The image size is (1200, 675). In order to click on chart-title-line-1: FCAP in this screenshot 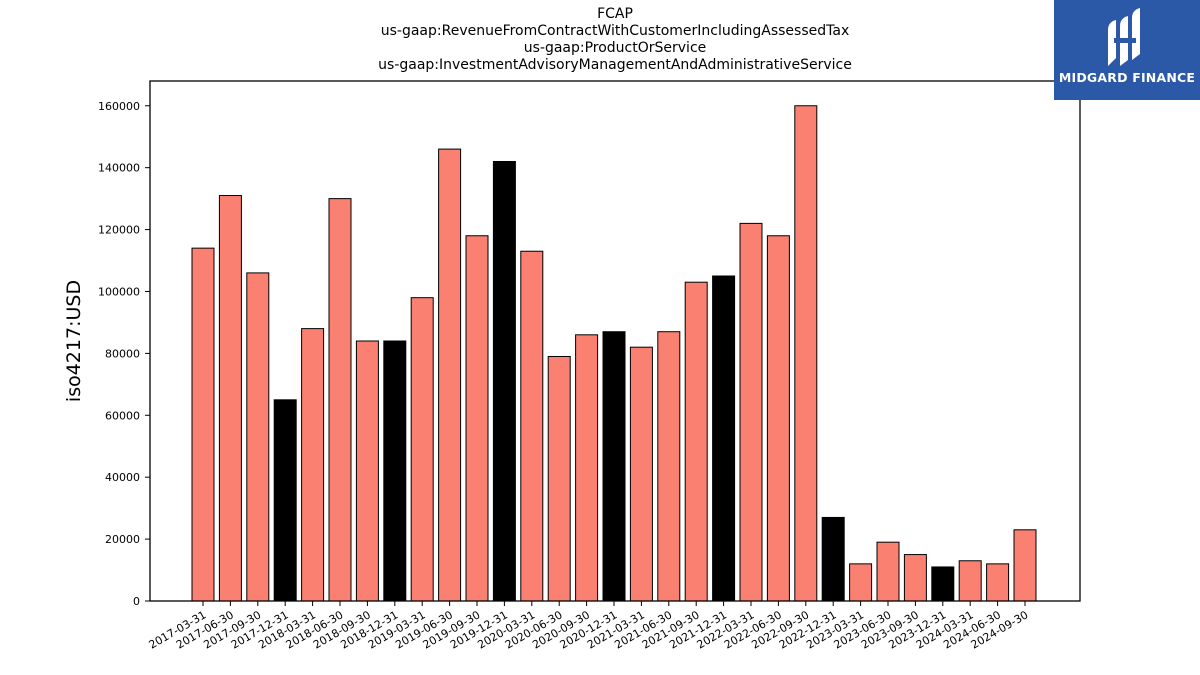, I will do `click(615, 14)`.